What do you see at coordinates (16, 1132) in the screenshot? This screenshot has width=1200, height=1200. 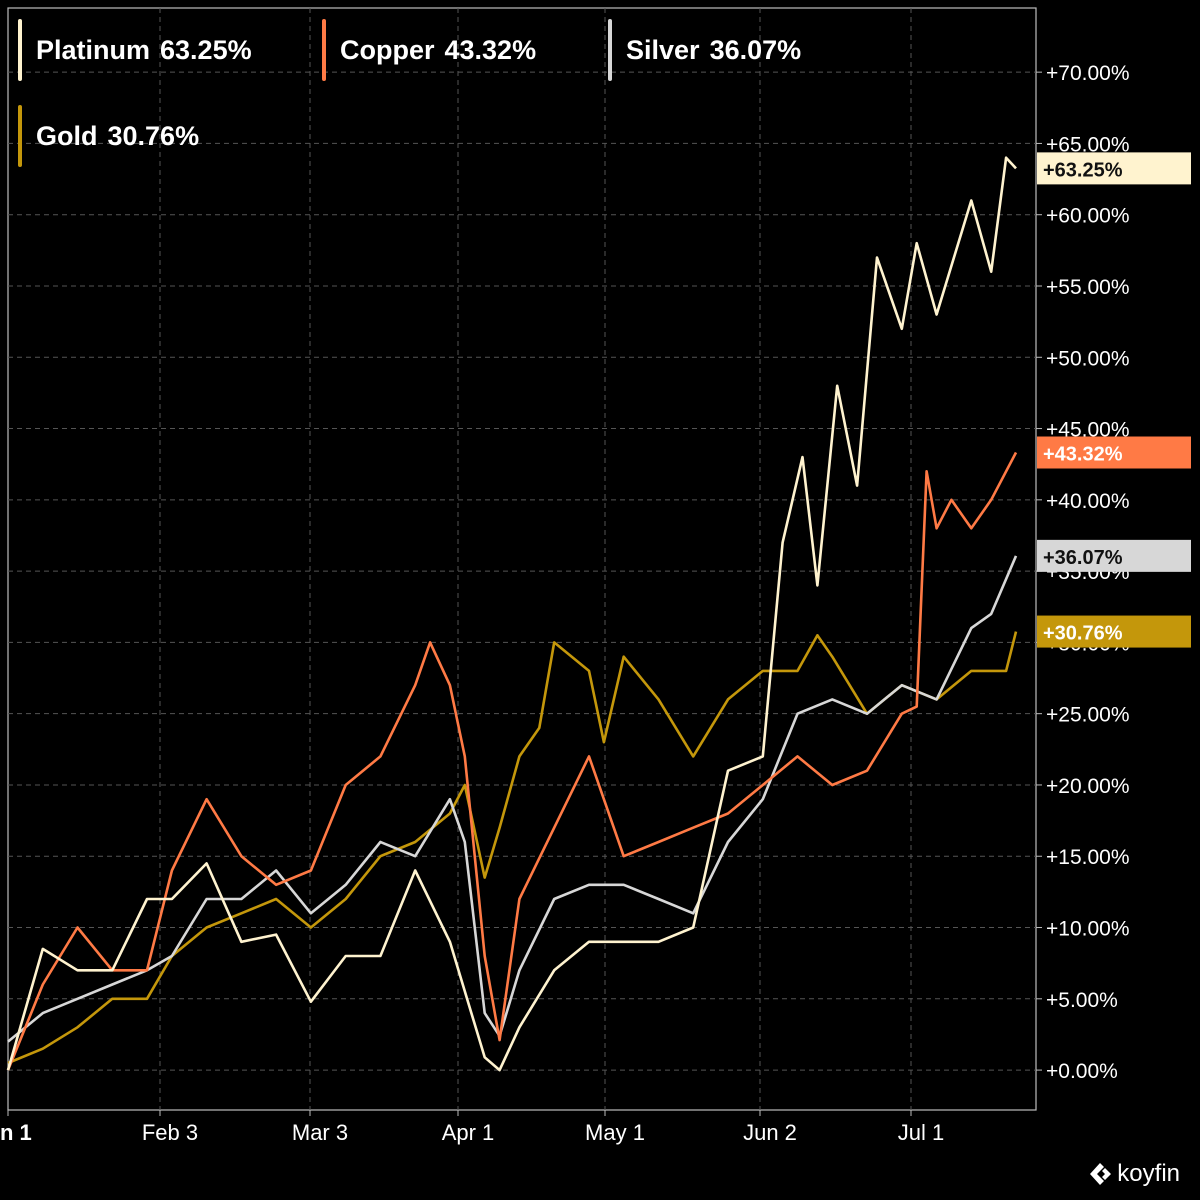 I see `x-tick-label: n 1` at bounding box center [16, 1132].